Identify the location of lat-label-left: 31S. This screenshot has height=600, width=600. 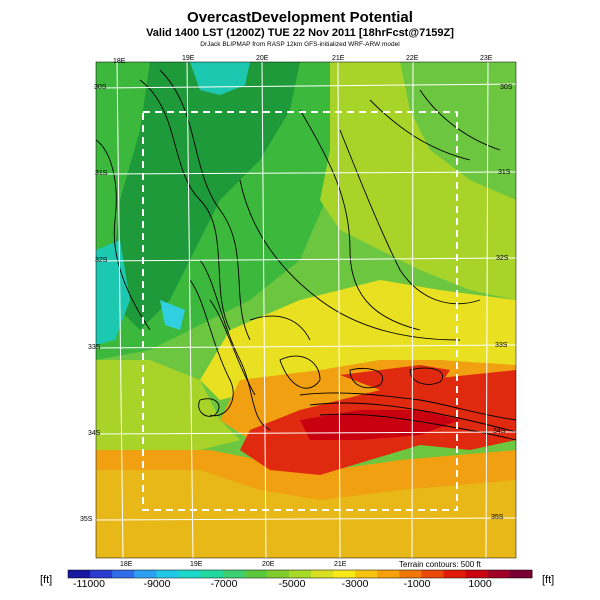
(101, 173).